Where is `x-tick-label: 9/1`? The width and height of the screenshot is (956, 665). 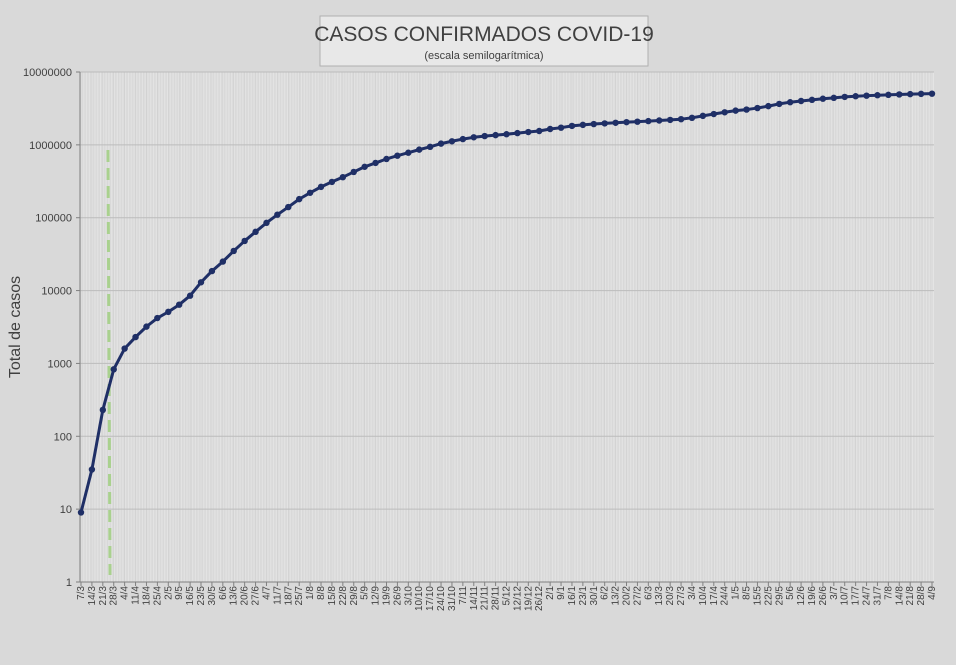
x-tick-label: 9/1 is located at coordinates (561, 593).